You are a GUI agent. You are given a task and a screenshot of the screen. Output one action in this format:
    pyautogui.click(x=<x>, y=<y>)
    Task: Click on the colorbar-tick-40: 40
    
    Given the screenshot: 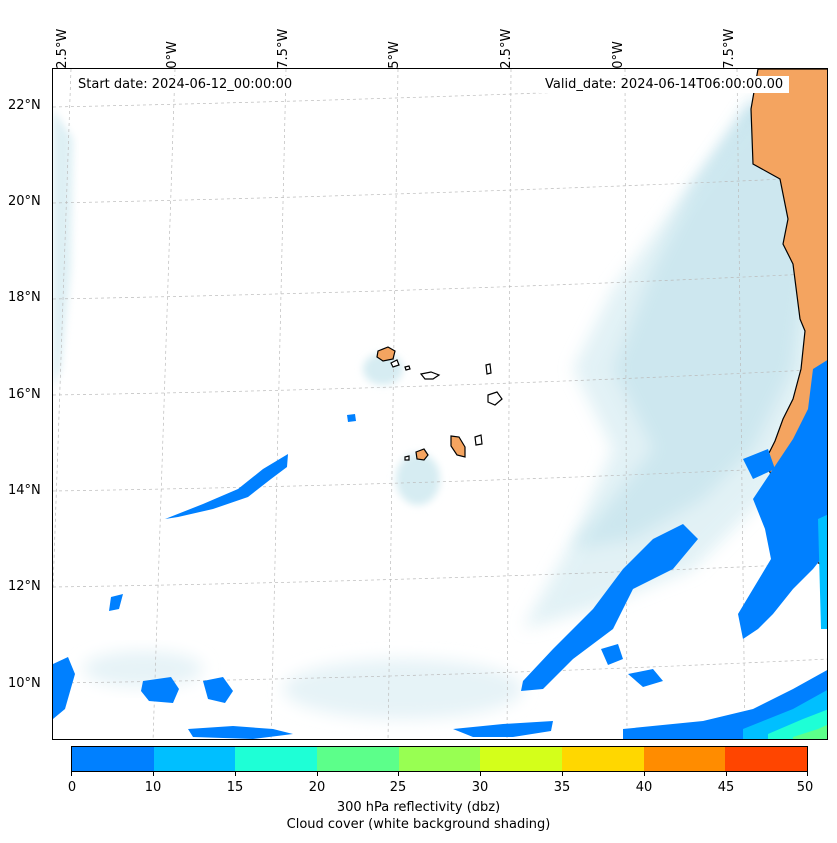 What is the action you would take?
    pyautogui.click(x=644, y=787)
    